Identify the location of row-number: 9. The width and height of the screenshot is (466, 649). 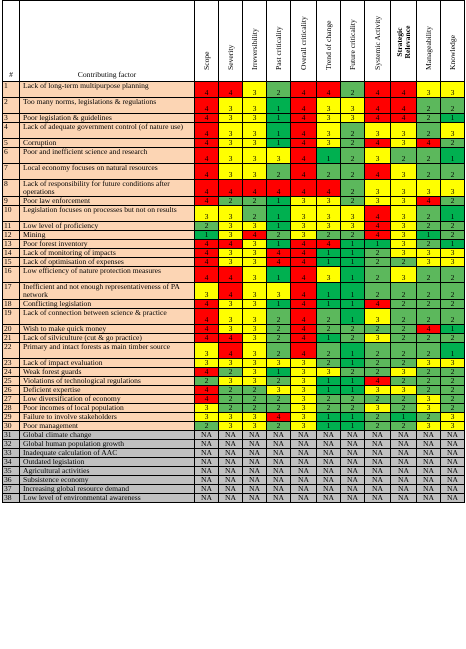
(11, 201).